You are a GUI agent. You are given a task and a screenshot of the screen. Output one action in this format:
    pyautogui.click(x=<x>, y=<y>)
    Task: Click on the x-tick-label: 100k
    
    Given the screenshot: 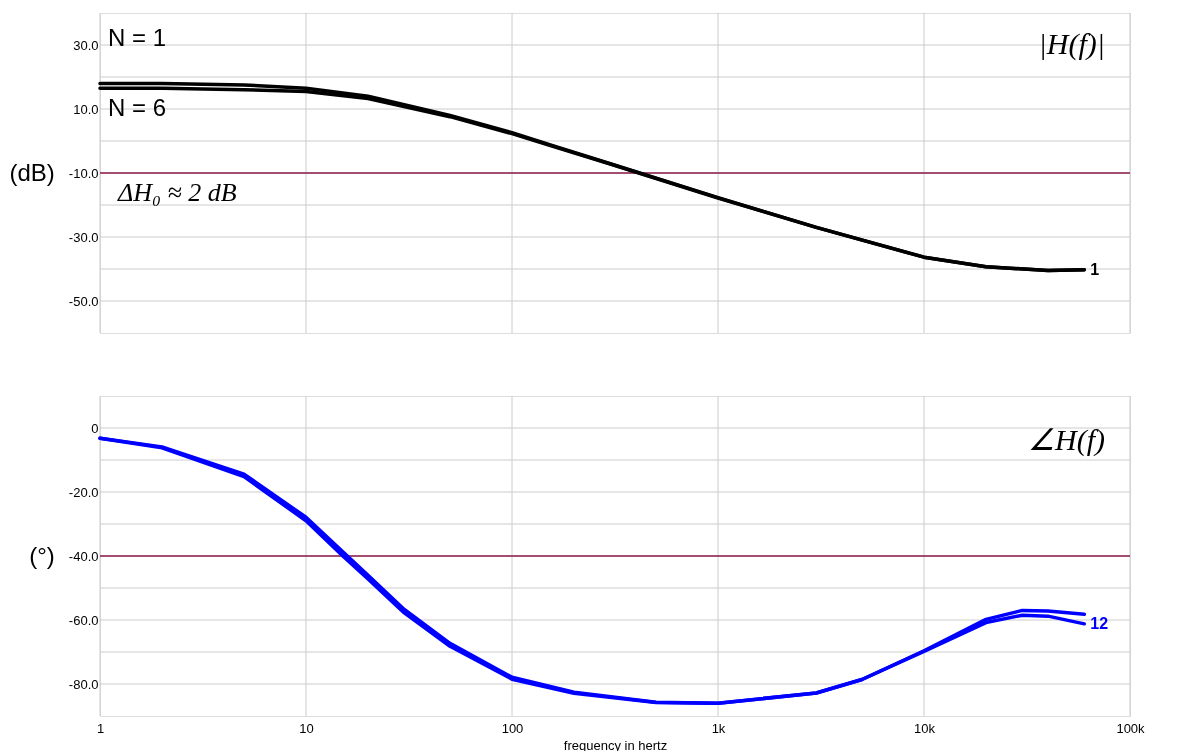 What is the action you would take?
    pyautogui.click(x=1131, y=728)
    